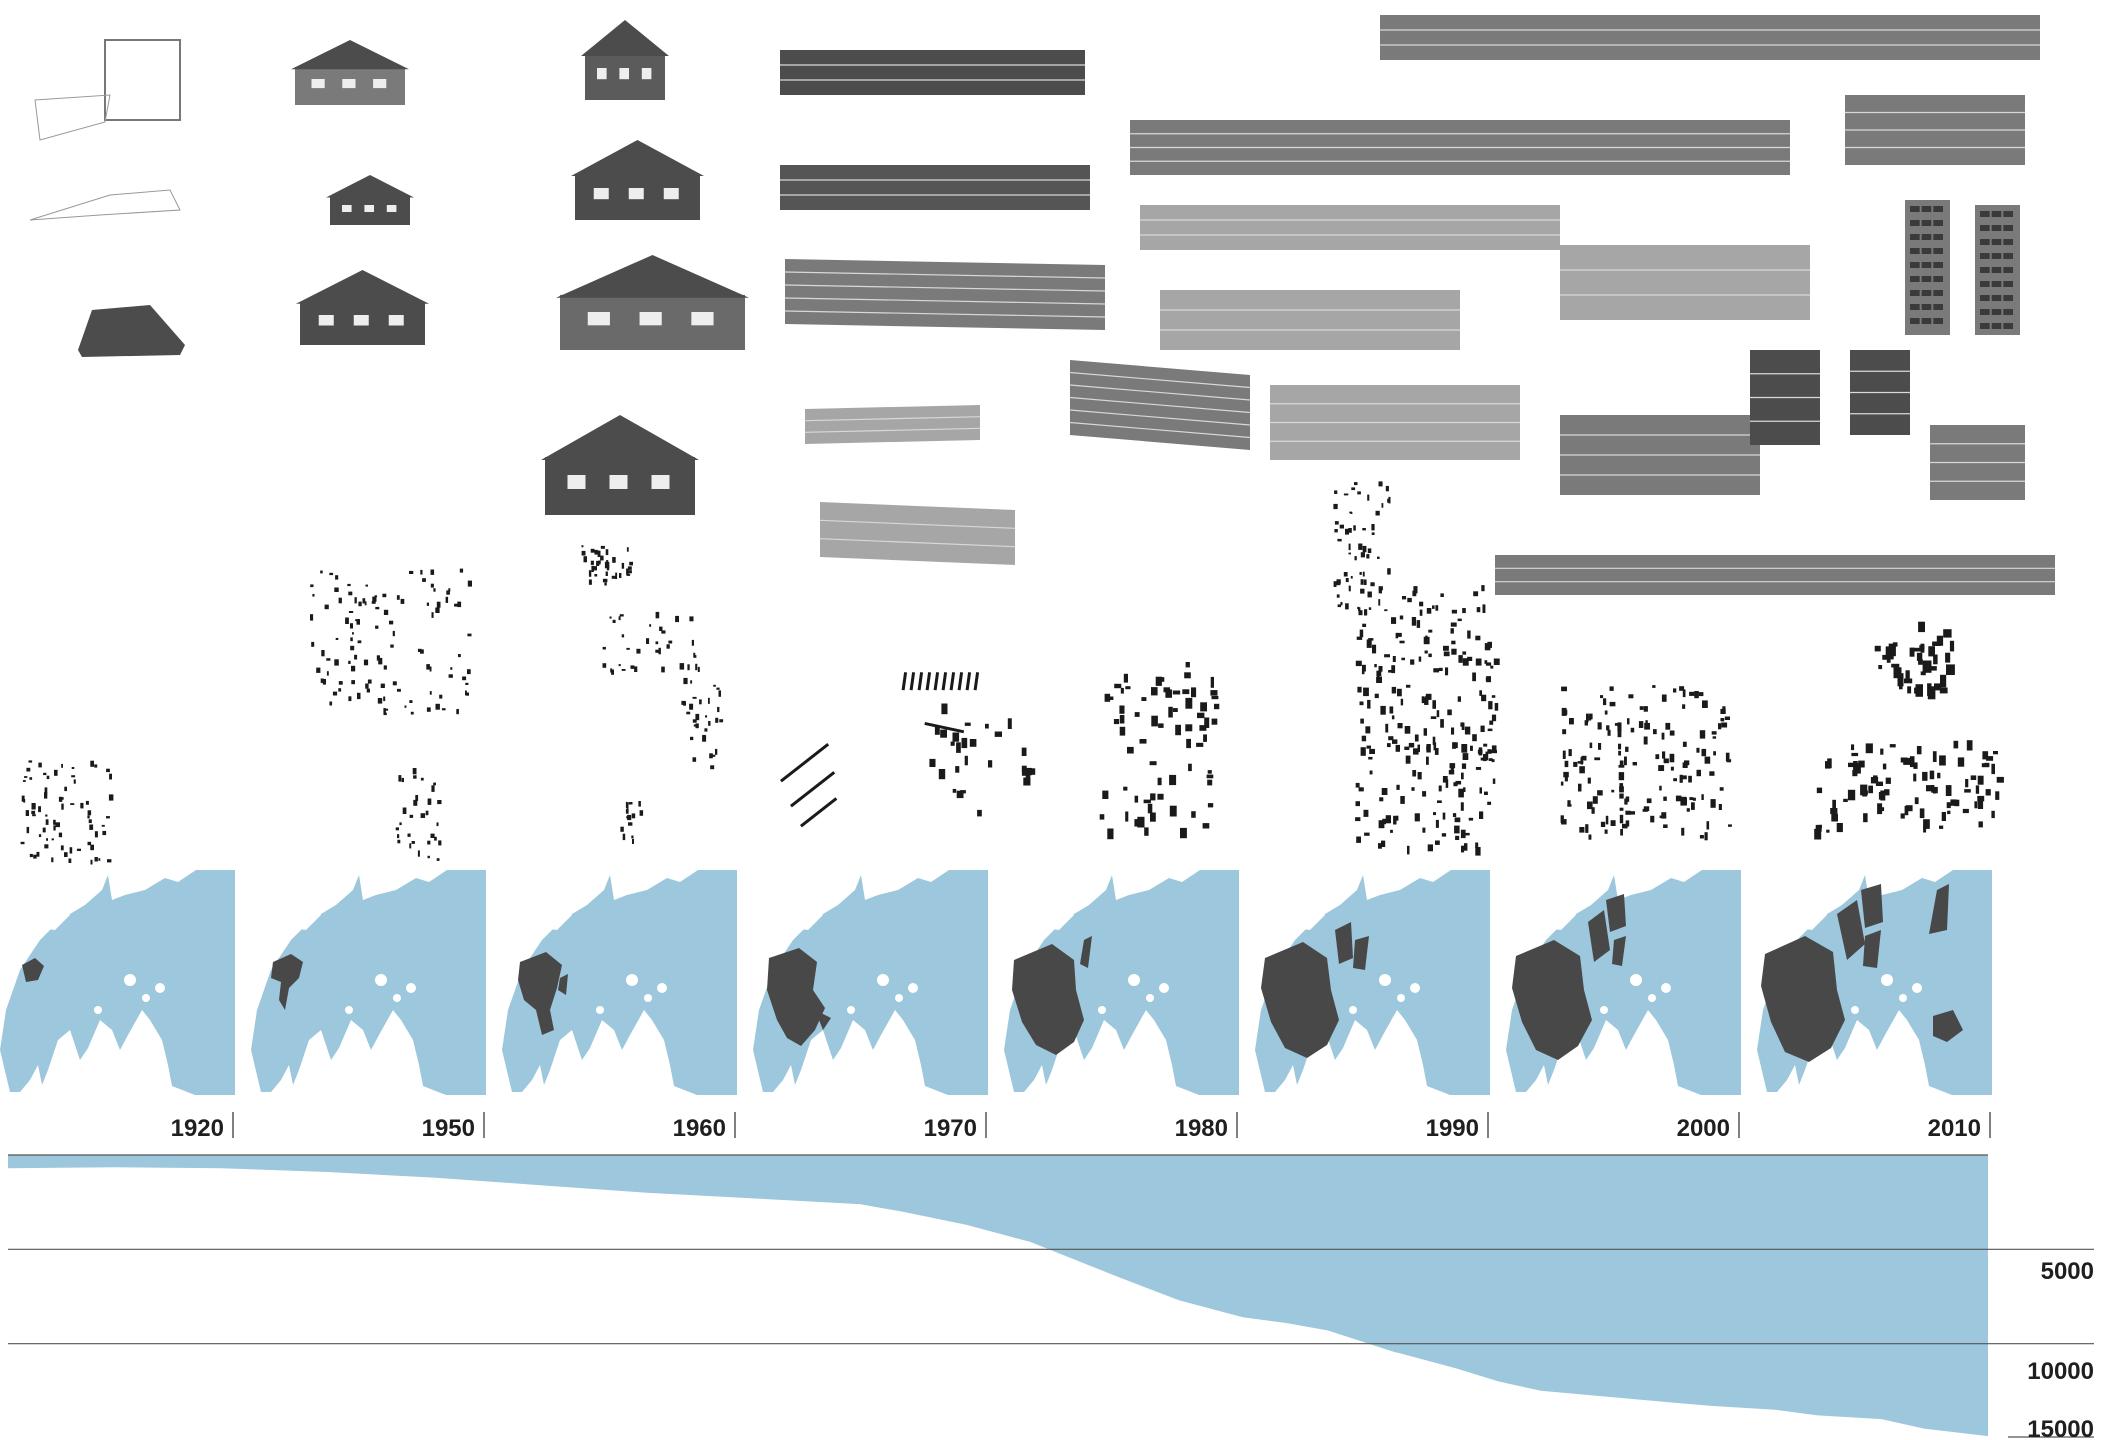 The height and width of the screenshot is (1440, 2101). What do you see at coordinates (880, 750) in the screenshot?
I see `plan-slabs-1970` at bounding box center [880, 750].